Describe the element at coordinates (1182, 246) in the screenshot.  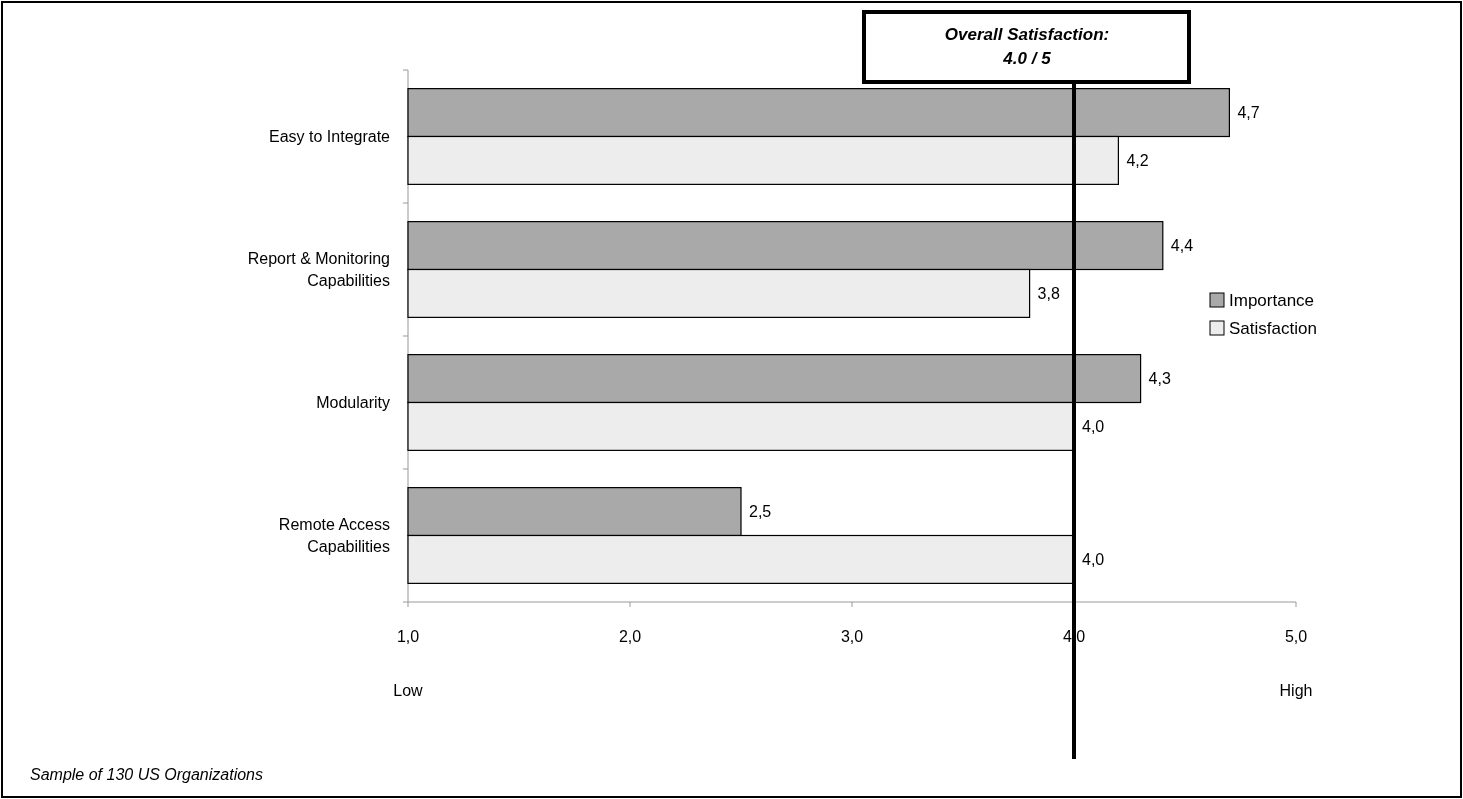
I see `data-label: 4,4` at that location.